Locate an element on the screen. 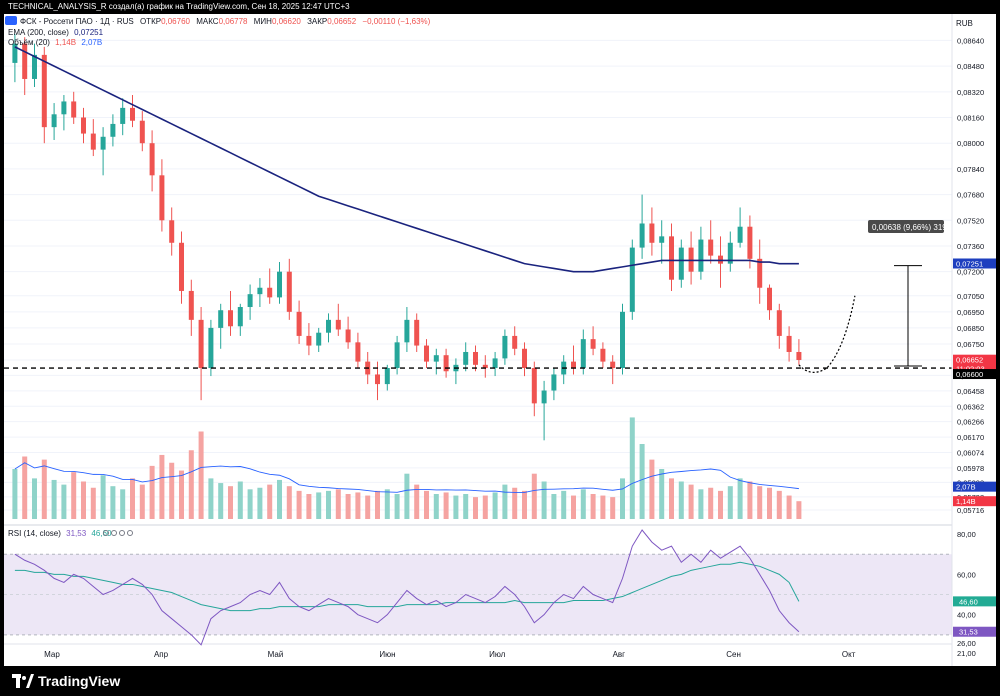 The width and height of the screenshot is (1000, 696). price-range-measure: 0,00638 (9,66%) 319 is located at coordinates (907, 293).